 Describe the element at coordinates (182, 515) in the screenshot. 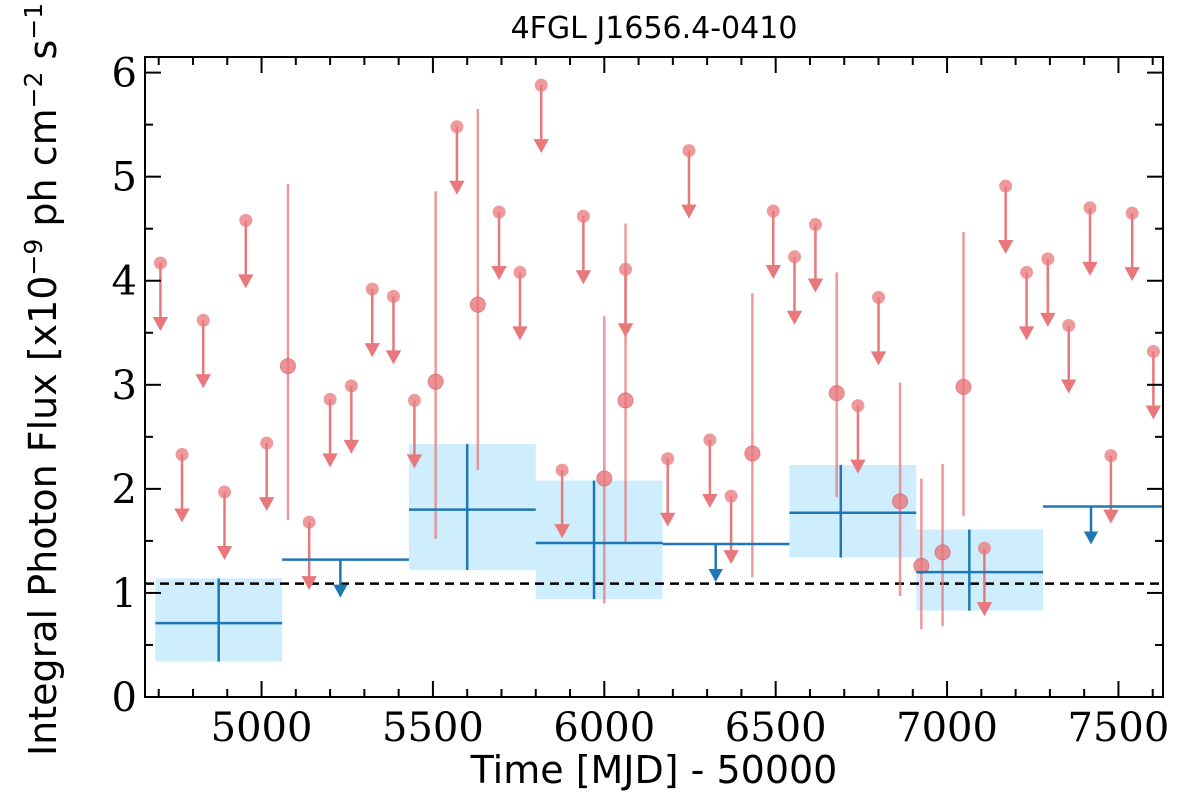

I see `short-upper-limit-1-head` at that location.